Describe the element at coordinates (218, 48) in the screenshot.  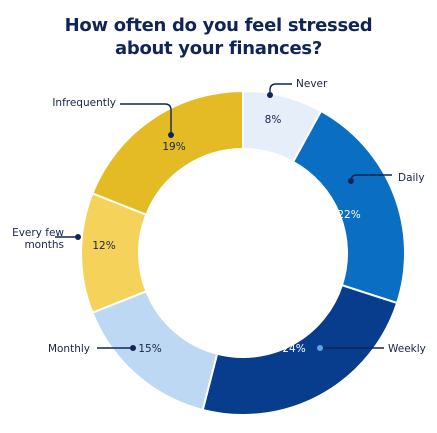
I see `chart-title-line-2: about your finances?` at that location.